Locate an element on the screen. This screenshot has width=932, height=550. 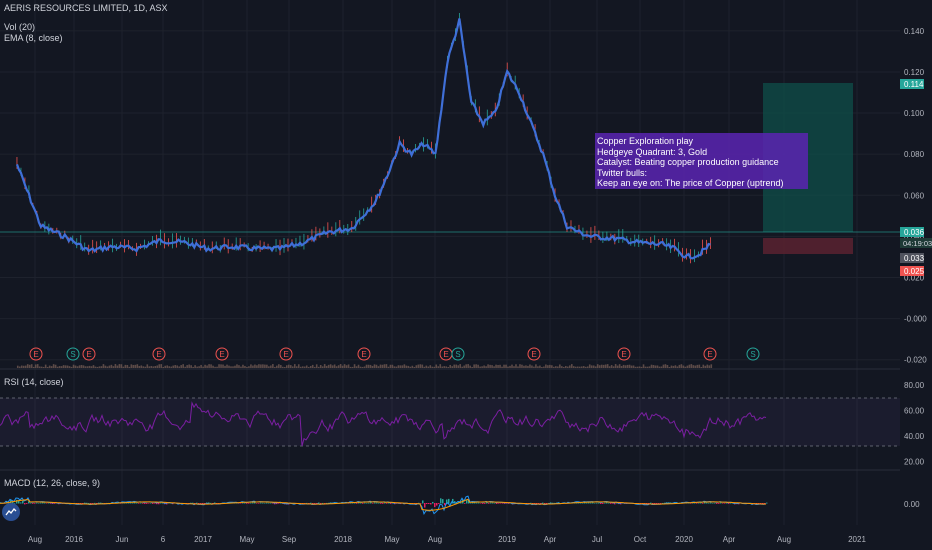
svg-text: E is located at coordinates (35, 354).